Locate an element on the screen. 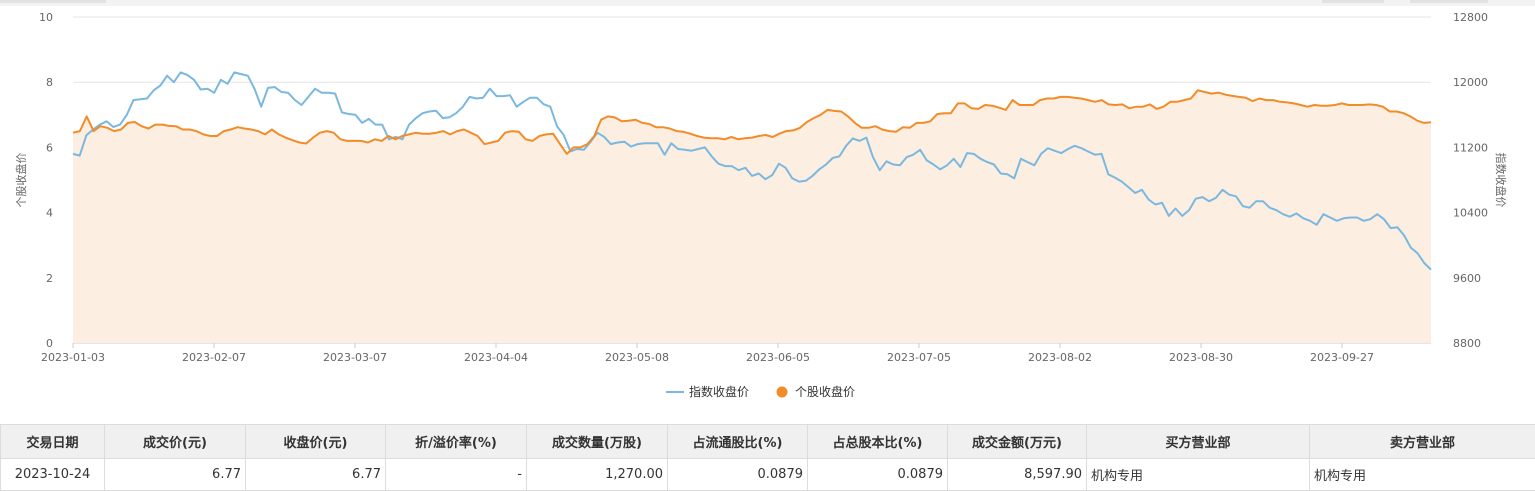  x-tick-label: 2023-04-04 is located at coordinates (496, 357).